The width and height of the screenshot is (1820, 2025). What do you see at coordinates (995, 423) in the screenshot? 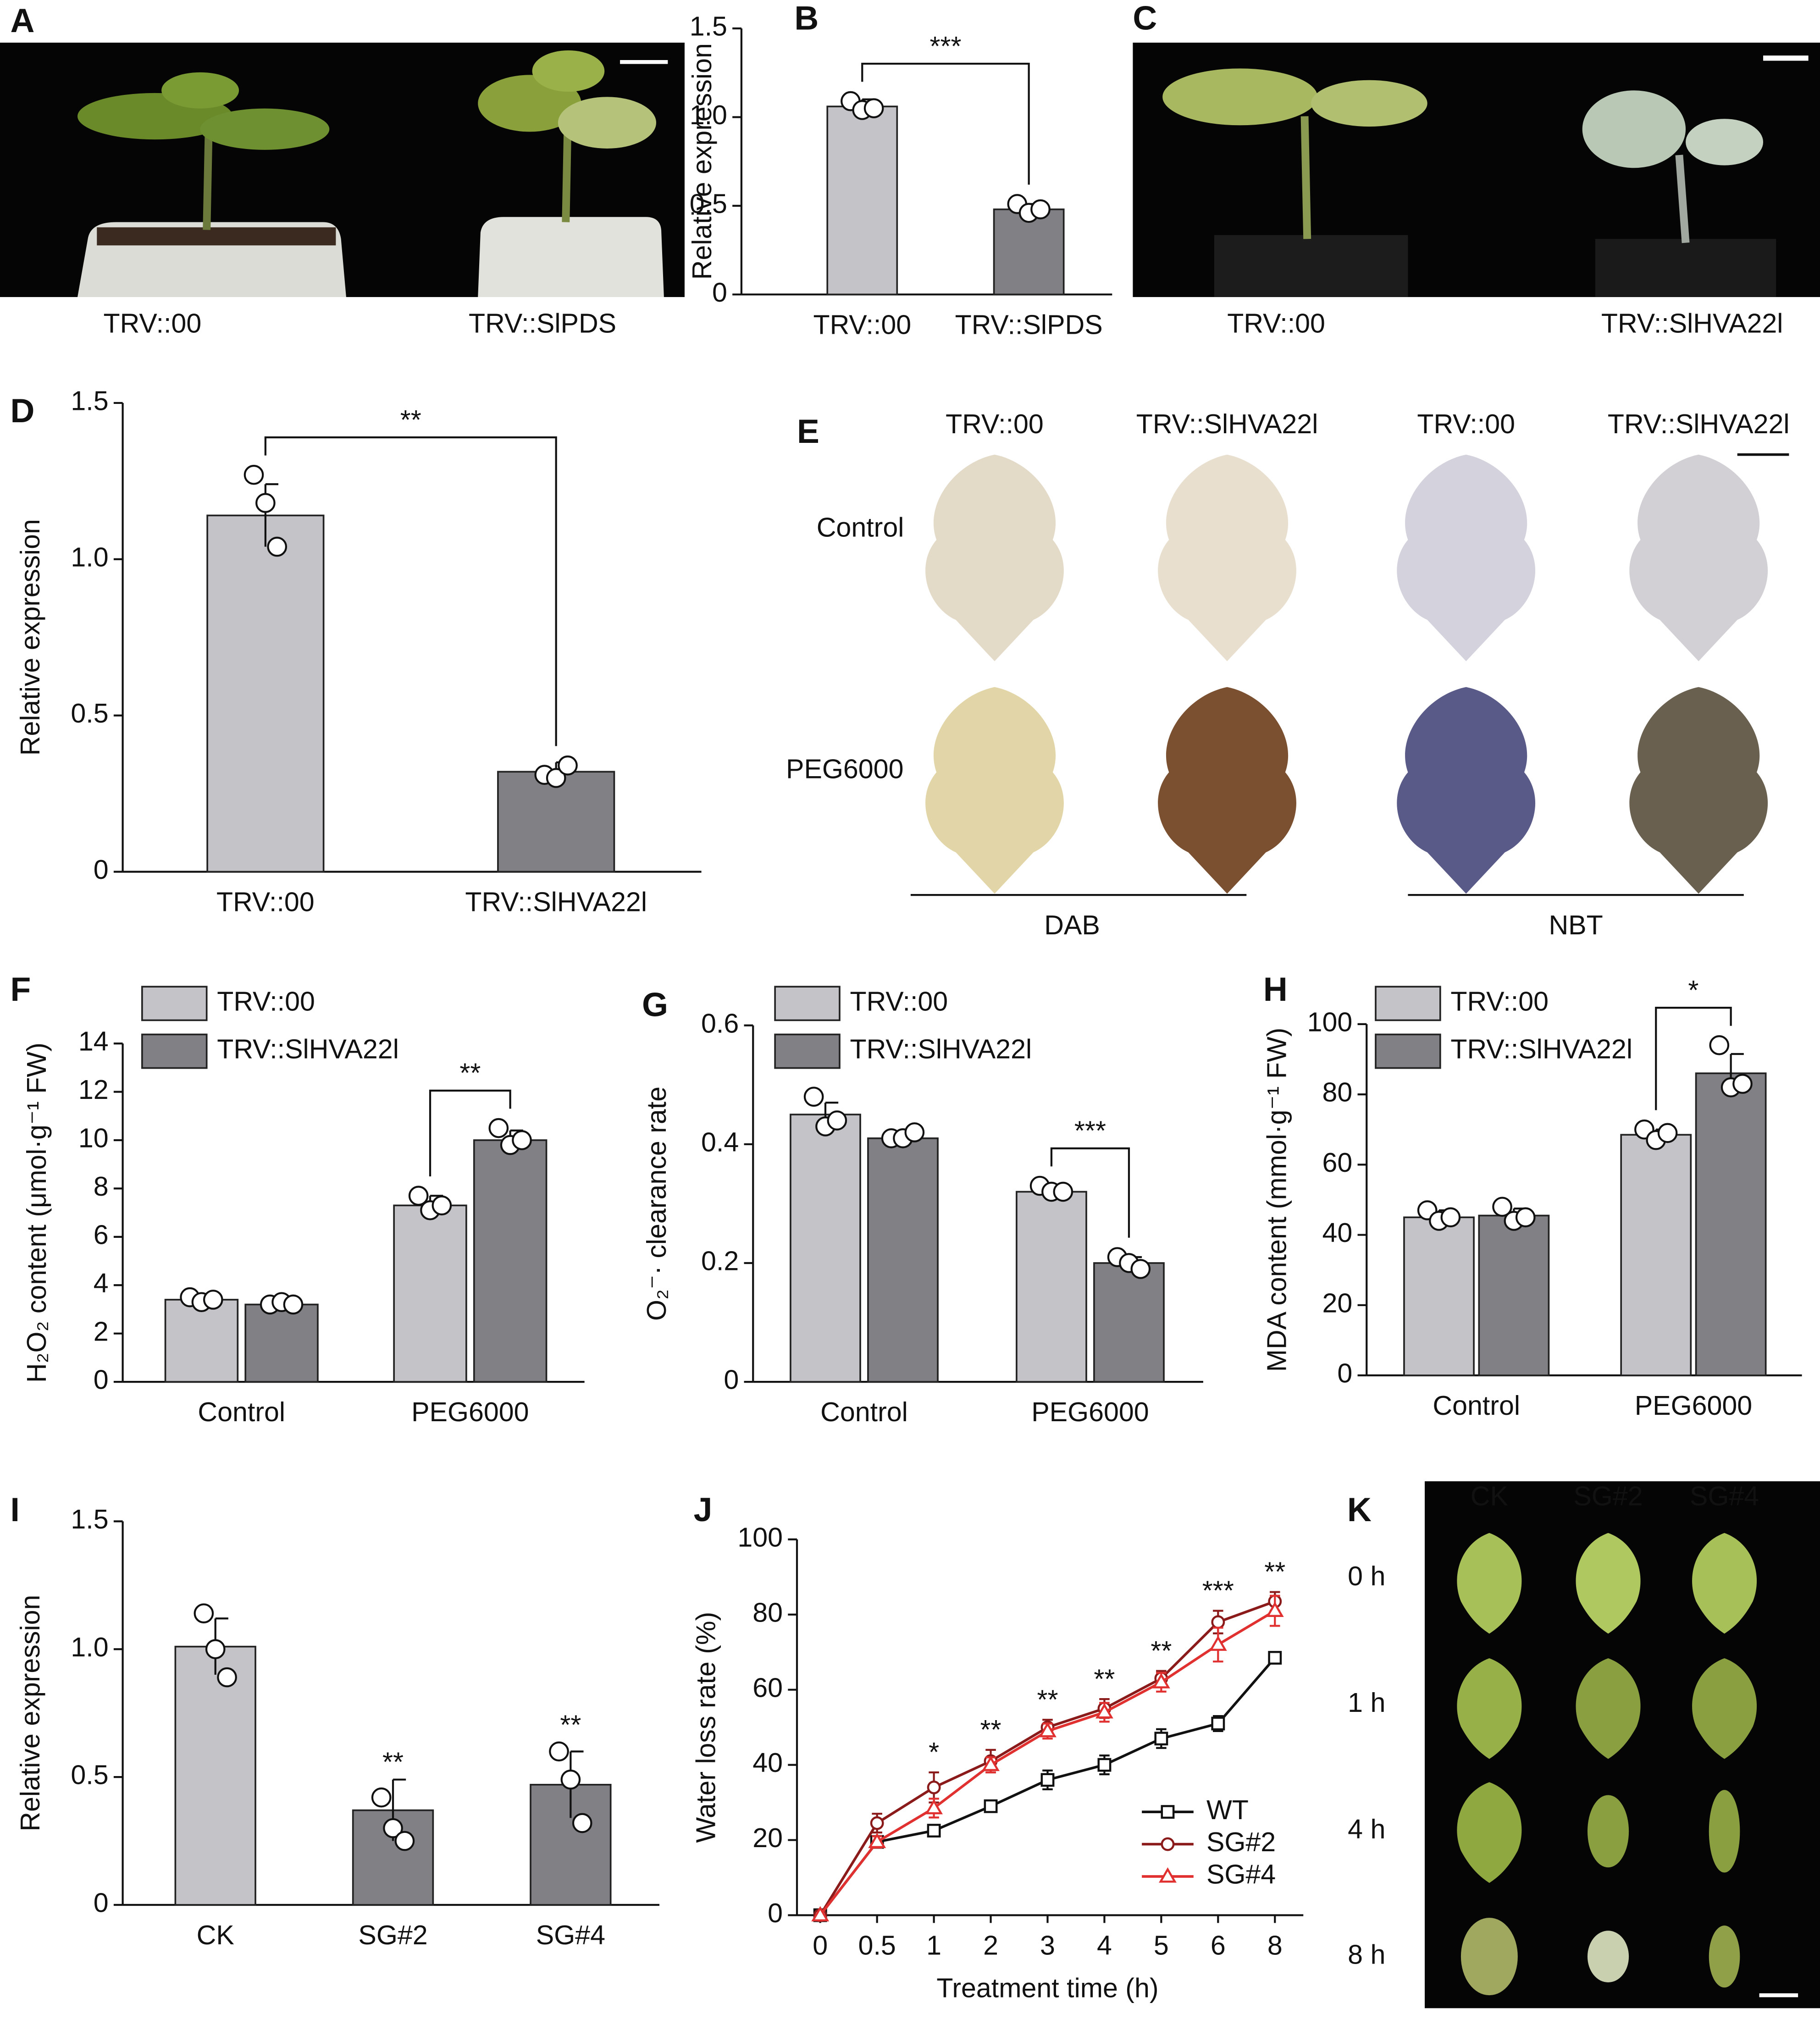
I see `column-label: TRV::00` at bounding box center [995, 423].